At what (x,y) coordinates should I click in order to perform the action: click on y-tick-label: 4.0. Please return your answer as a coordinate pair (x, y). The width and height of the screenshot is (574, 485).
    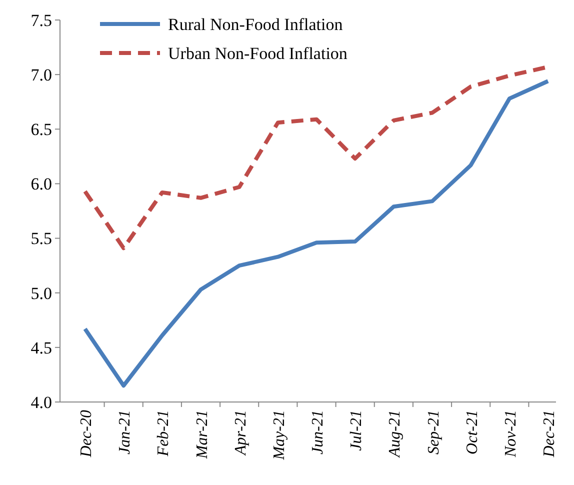
    Looking at the image, I should click on (41, 402).